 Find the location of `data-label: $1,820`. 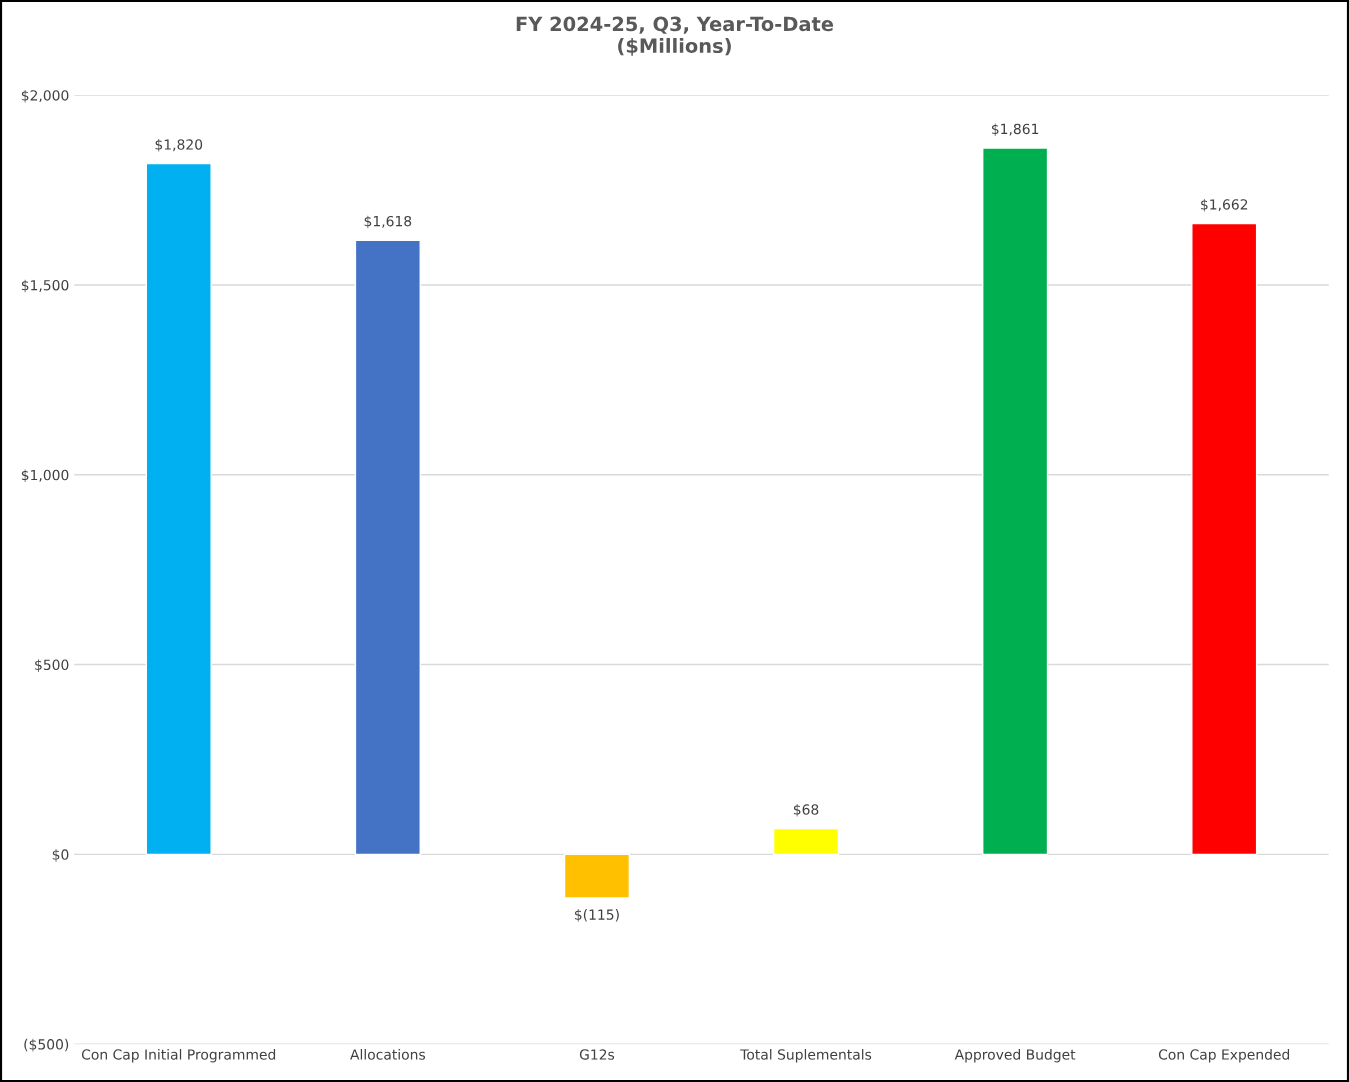

data-label: $1,820 is located at coordinates (179, 145).